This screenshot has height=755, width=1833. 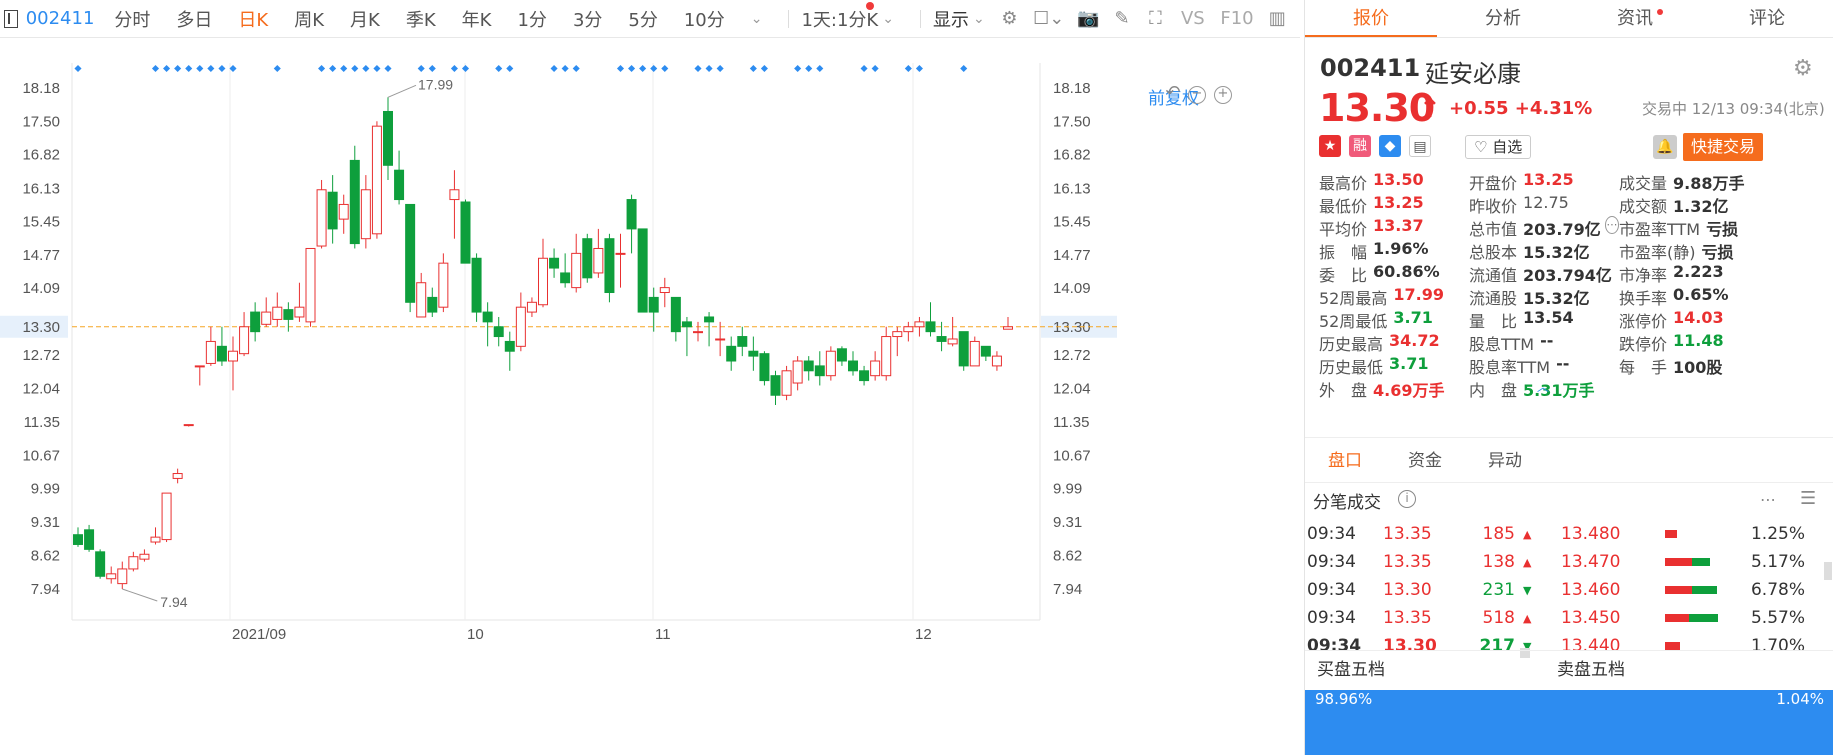 I want to click on book-scrollbar, so click(x=1828, y=571).